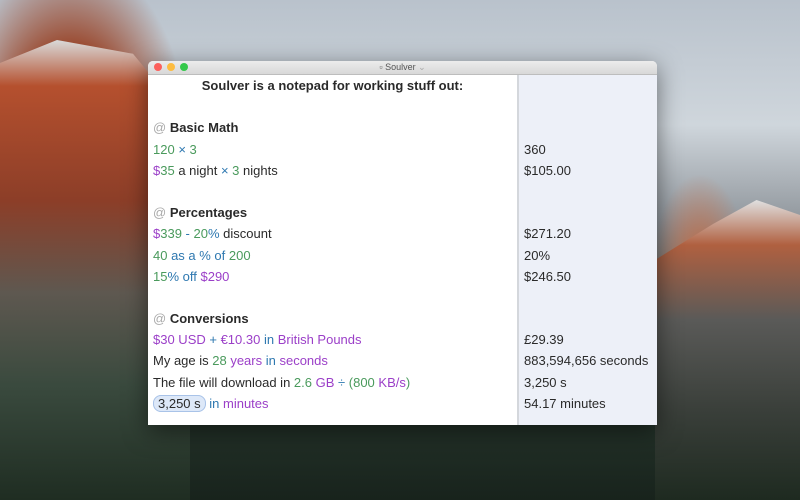 The height and width of the screenshot is (500, 800). What do you see at coordinates (179, 403) in the screenshot?
I see `line-reference-token: 3,250 s` at bounding box center [179, 403].